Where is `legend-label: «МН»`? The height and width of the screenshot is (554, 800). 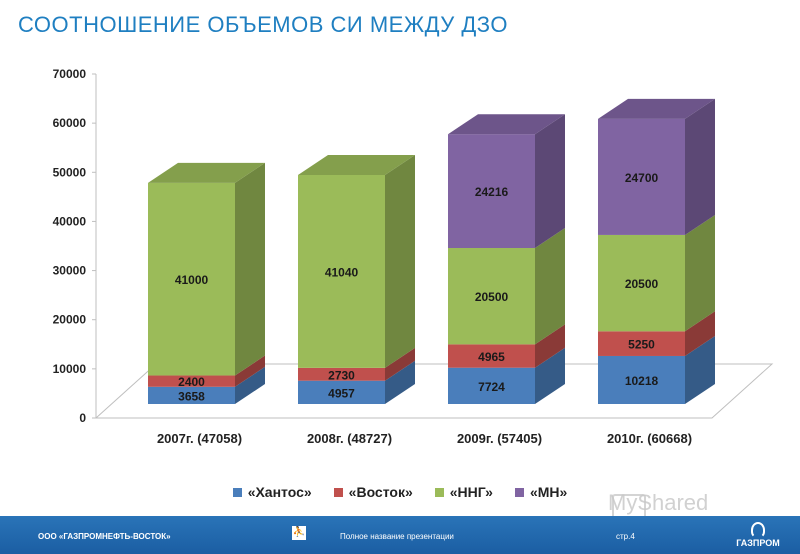 legend-label: «МН» is located at coordinates (548, 492).